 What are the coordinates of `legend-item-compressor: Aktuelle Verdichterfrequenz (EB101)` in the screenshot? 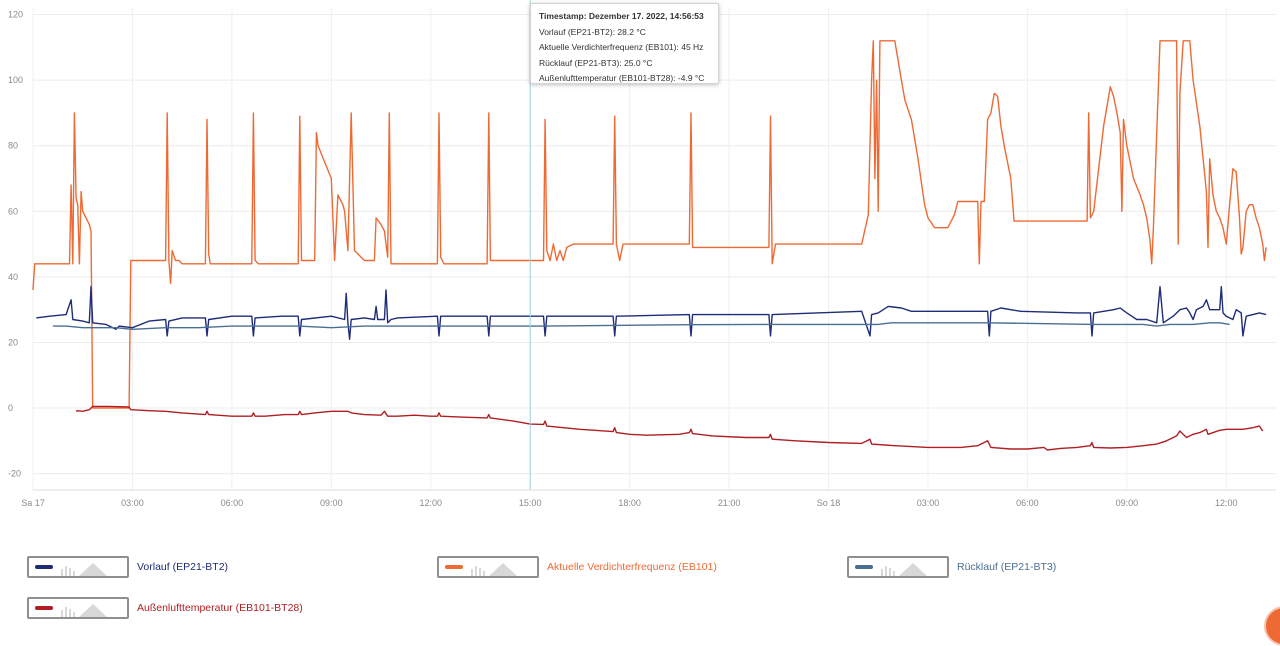 It's located at (577, 567).